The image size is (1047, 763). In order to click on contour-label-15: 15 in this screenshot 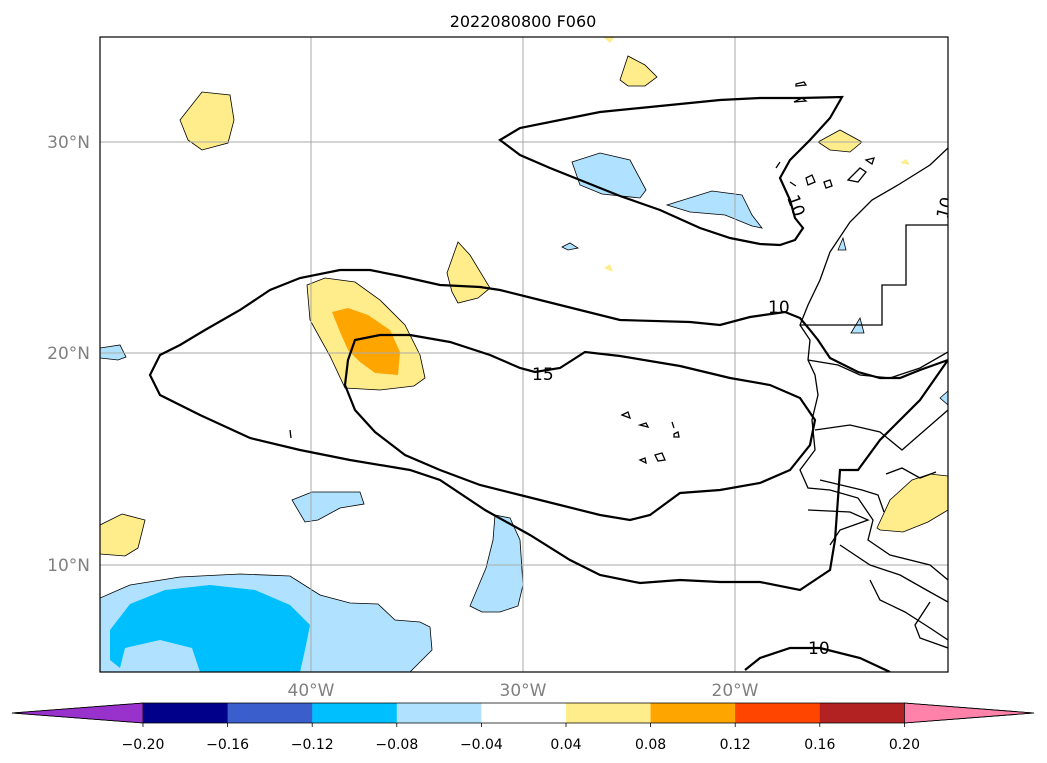, I will do `click(543, 375)`.